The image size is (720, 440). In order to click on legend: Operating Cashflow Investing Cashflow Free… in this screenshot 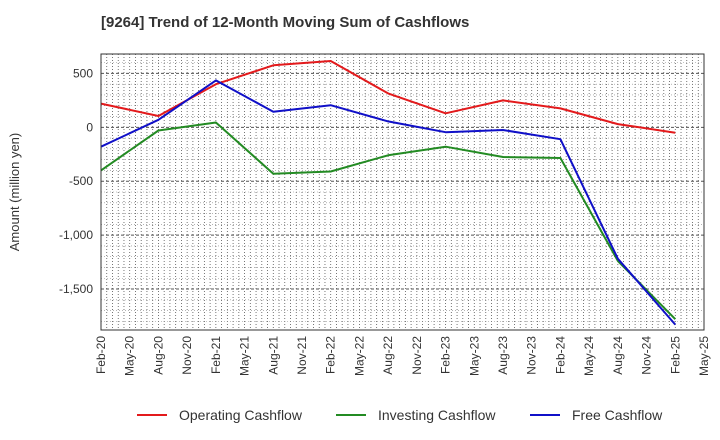, I will do `click(400, 415)`.